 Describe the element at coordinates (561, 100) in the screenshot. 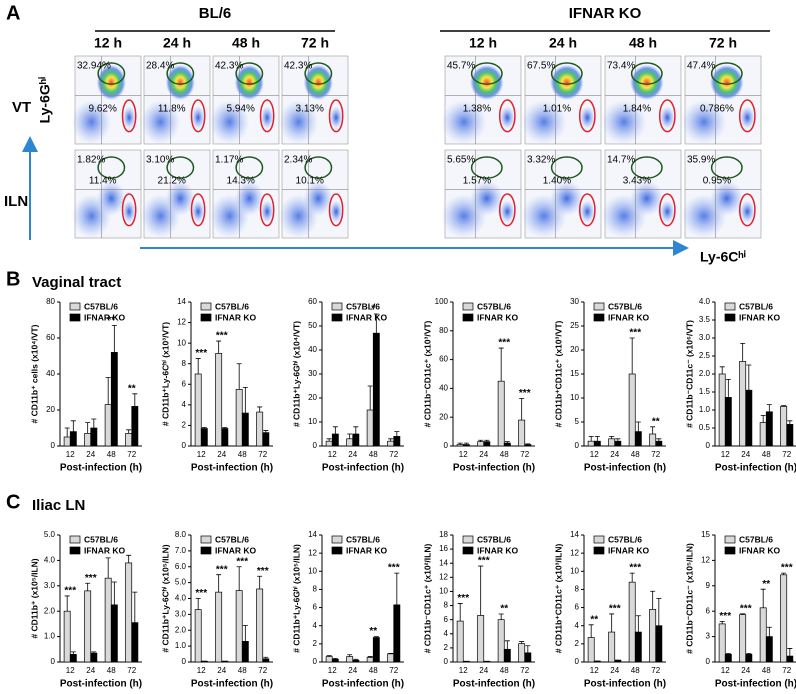

I see `flow-plot: 67.5% 1.01%` at that location.